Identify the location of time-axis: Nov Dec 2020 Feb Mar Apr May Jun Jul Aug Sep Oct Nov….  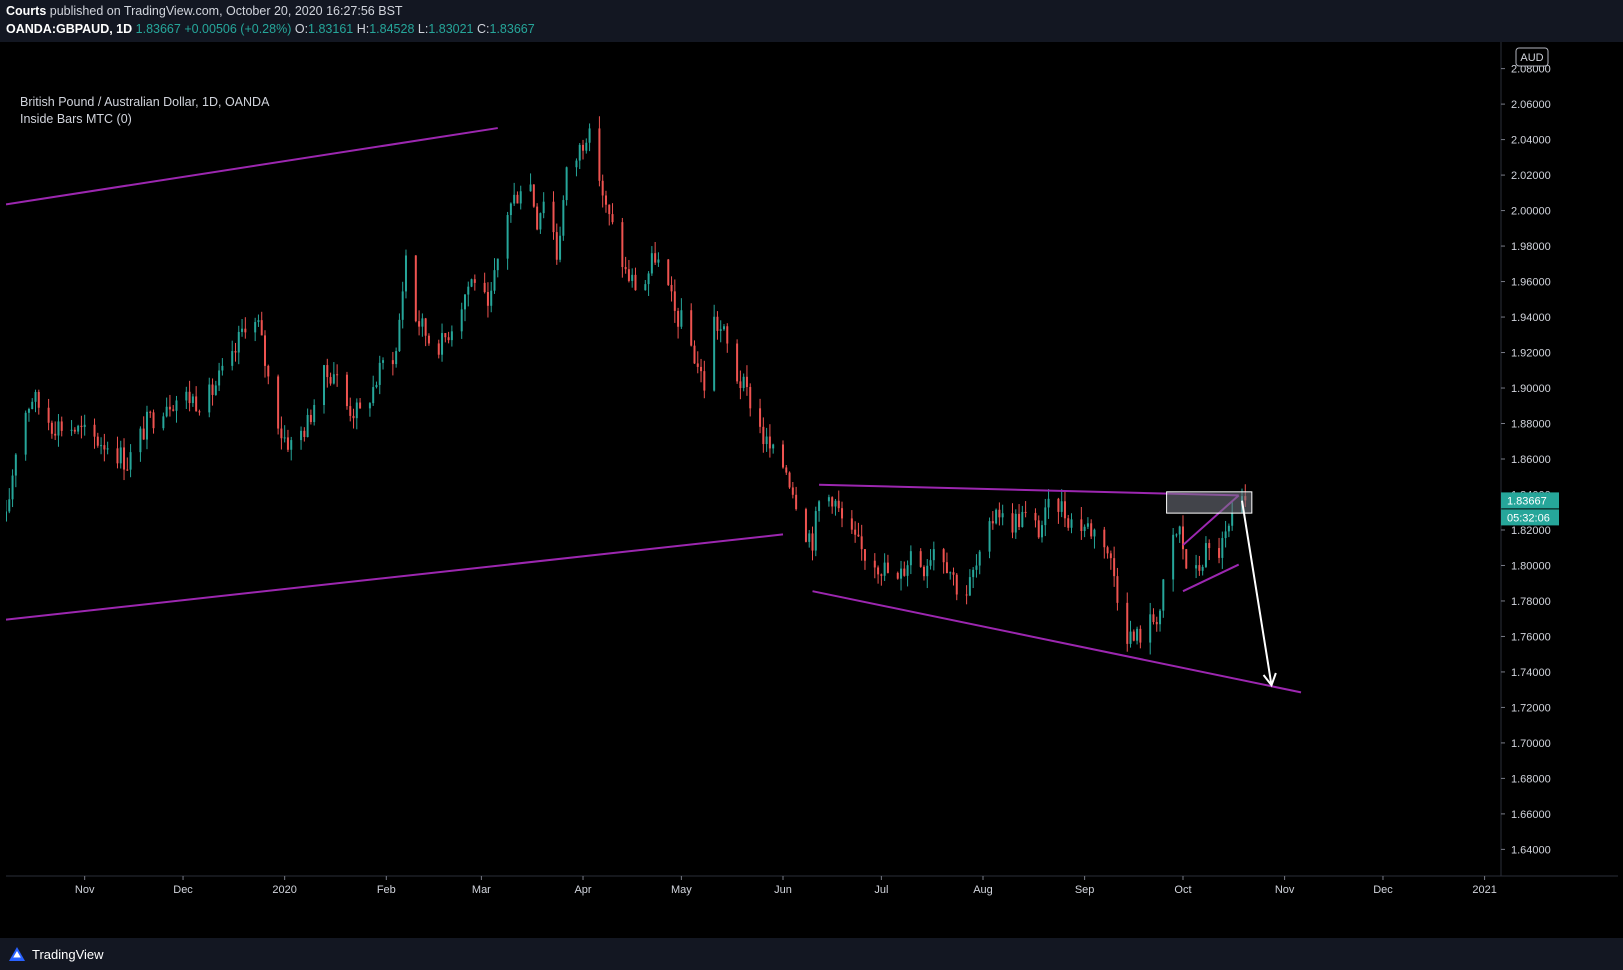
(786, 886).